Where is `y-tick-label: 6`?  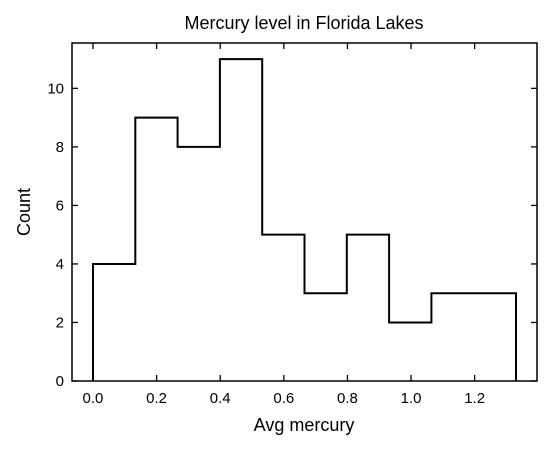
y-tick-label: 6 is located at coordinates (60, 205).